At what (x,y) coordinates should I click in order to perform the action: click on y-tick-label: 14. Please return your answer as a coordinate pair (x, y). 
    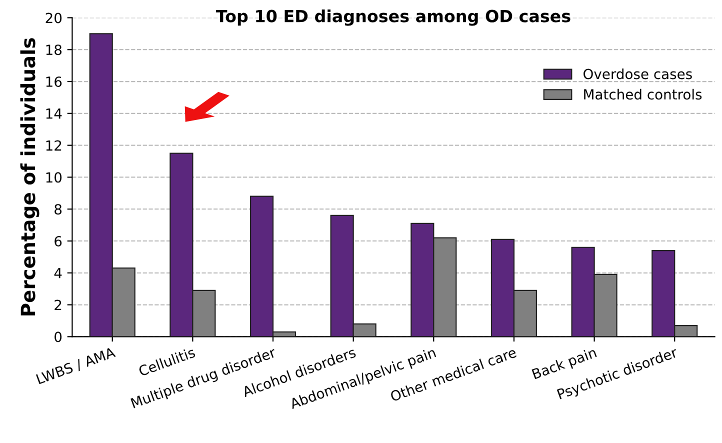
    Looking at the image, I should click on (54, 113).